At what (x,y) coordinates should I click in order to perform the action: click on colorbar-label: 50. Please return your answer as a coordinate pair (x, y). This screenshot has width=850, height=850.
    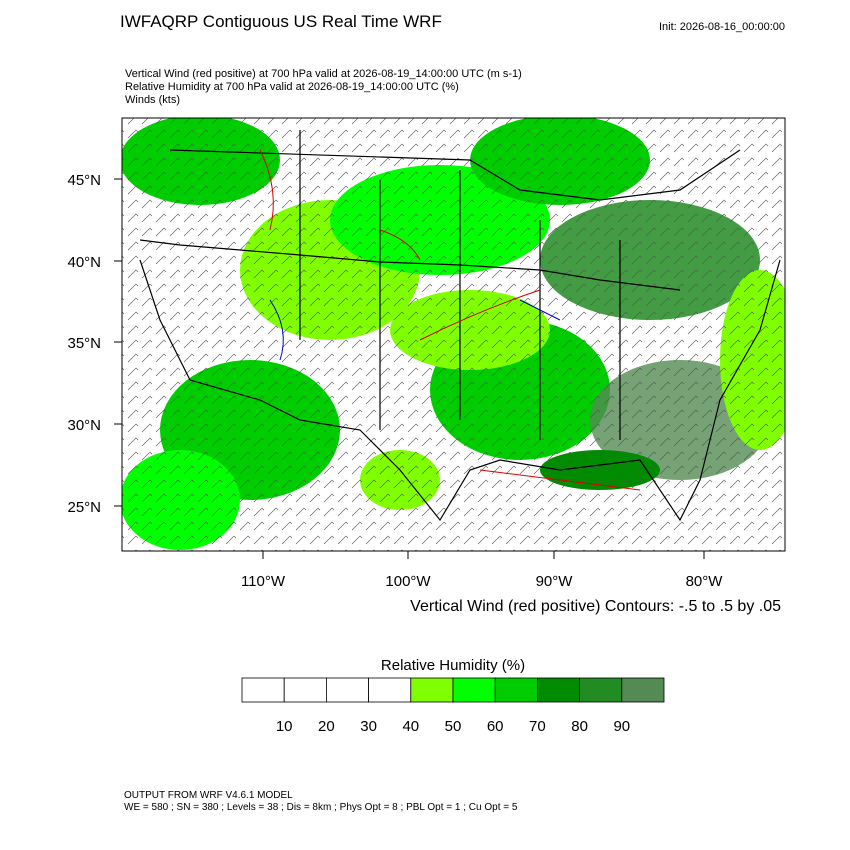
    Looking at the image, I should click on (453, 726).